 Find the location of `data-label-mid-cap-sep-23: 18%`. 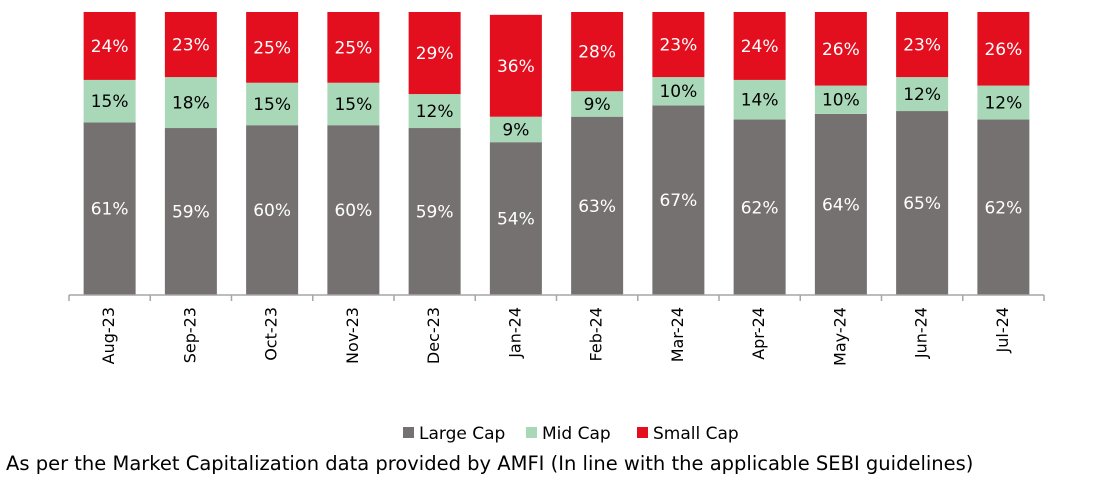

data-label-mid-cap-sep-23: 18% is located at coordinates (191, 104).